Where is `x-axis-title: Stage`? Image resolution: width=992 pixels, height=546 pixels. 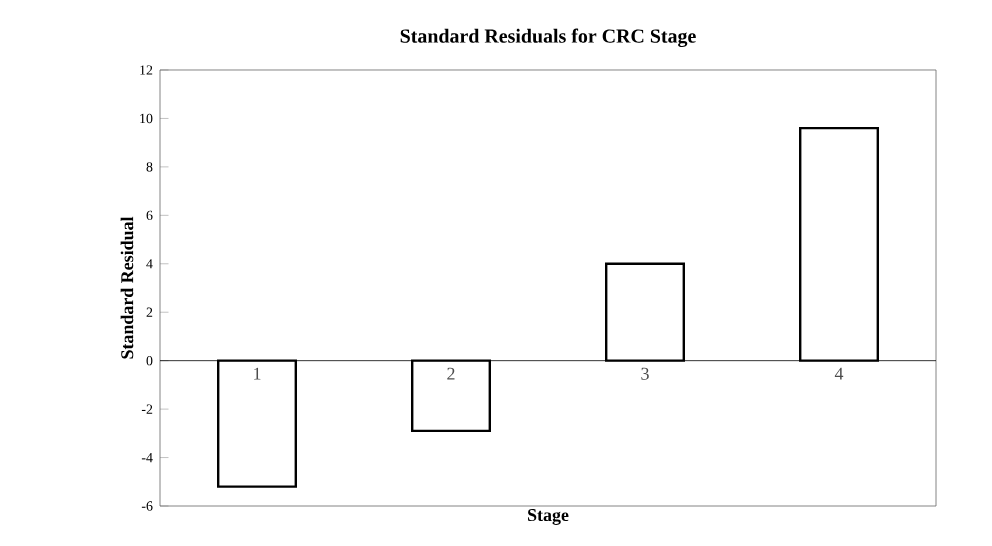 x-axis-title: Stage is located at coordinates (548, 517).